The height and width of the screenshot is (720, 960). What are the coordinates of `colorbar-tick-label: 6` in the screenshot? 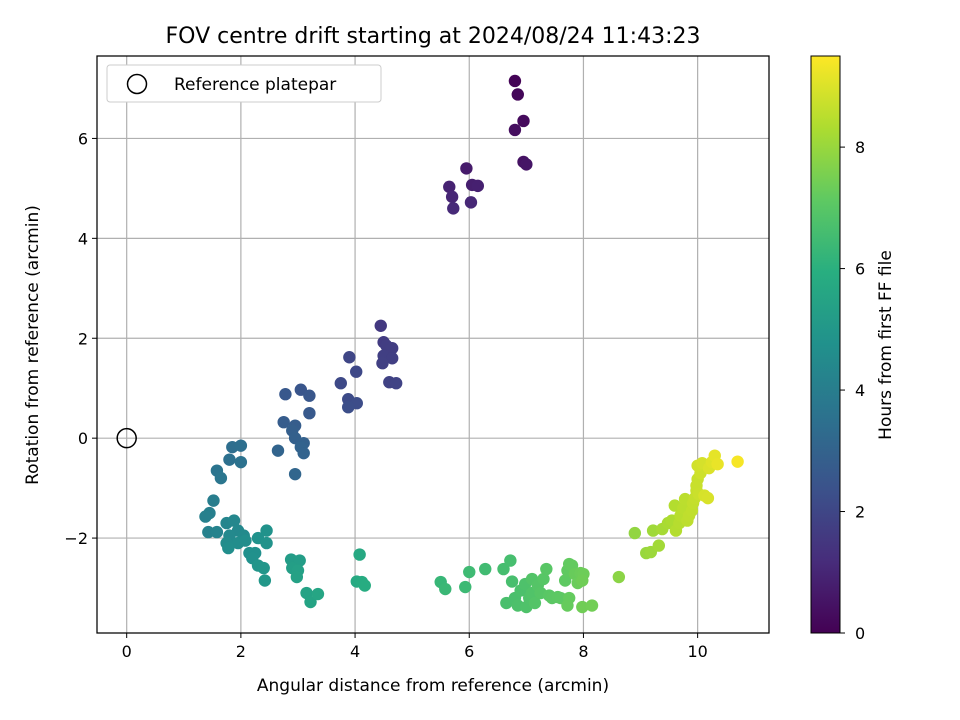 It's located at (860, 269).